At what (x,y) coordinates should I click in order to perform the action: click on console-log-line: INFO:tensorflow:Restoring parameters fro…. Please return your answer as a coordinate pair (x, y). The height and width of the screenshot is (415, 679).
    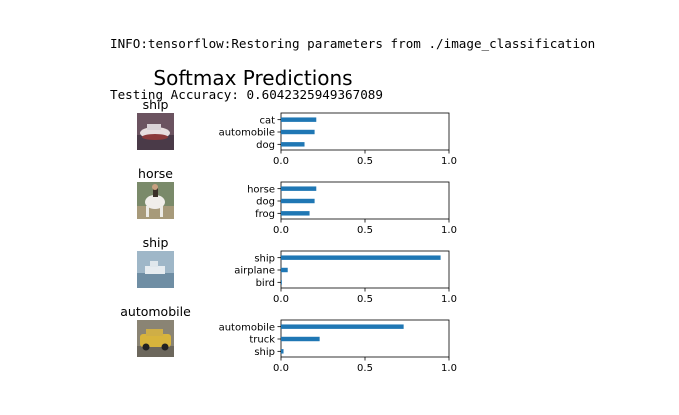
    Looking at the image, I should click on (353, 43).